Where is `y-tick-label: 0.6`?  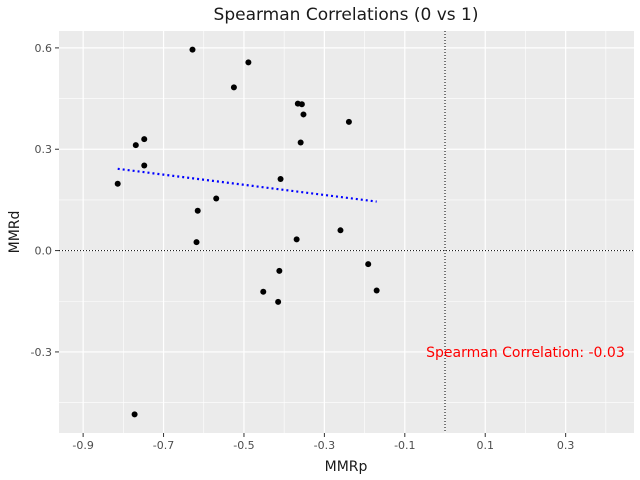 y-tick-label: 0.6 is located at coordinates (44, 48).